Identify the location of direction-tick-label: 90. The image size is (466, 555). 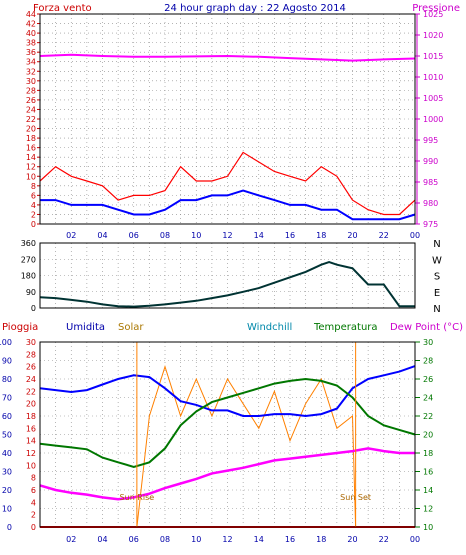
(31, 292).